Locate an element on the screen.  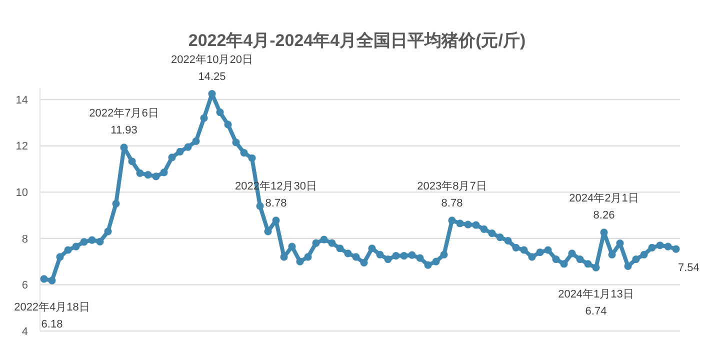
y-tick-label: 12 is located at coordinates (22, 146).